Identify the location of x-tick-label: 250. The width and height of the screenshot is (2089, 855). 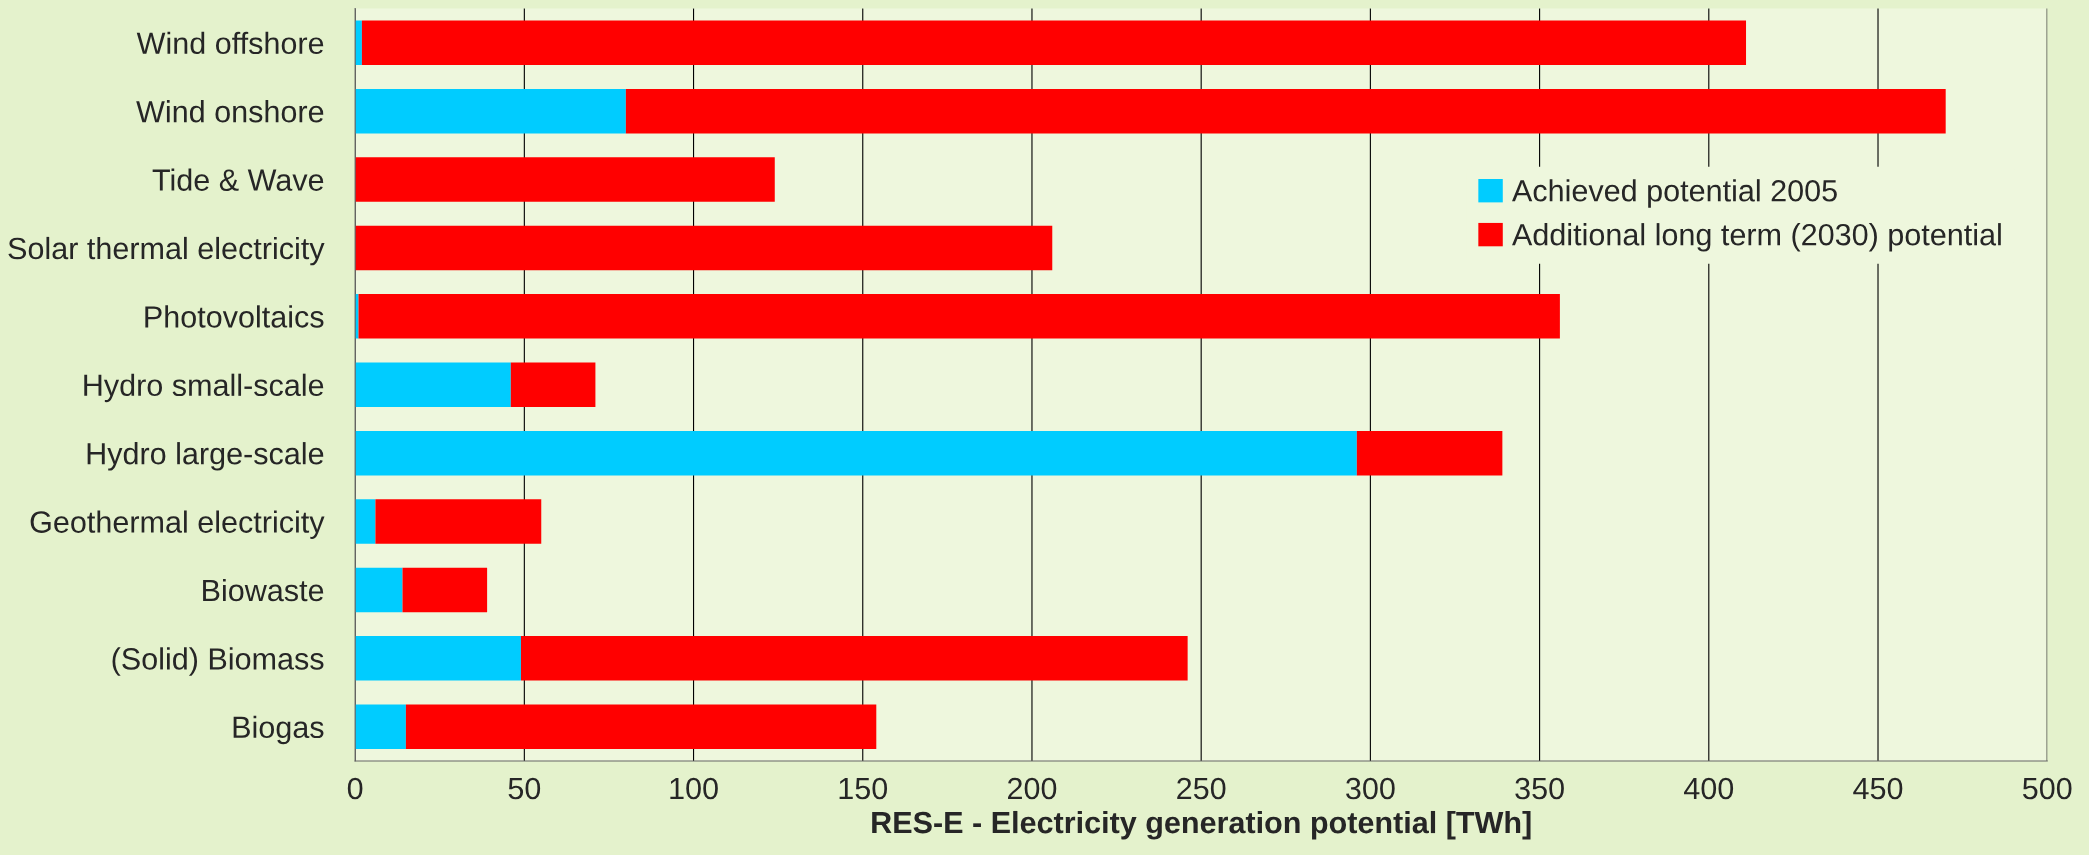
(1201, 788).